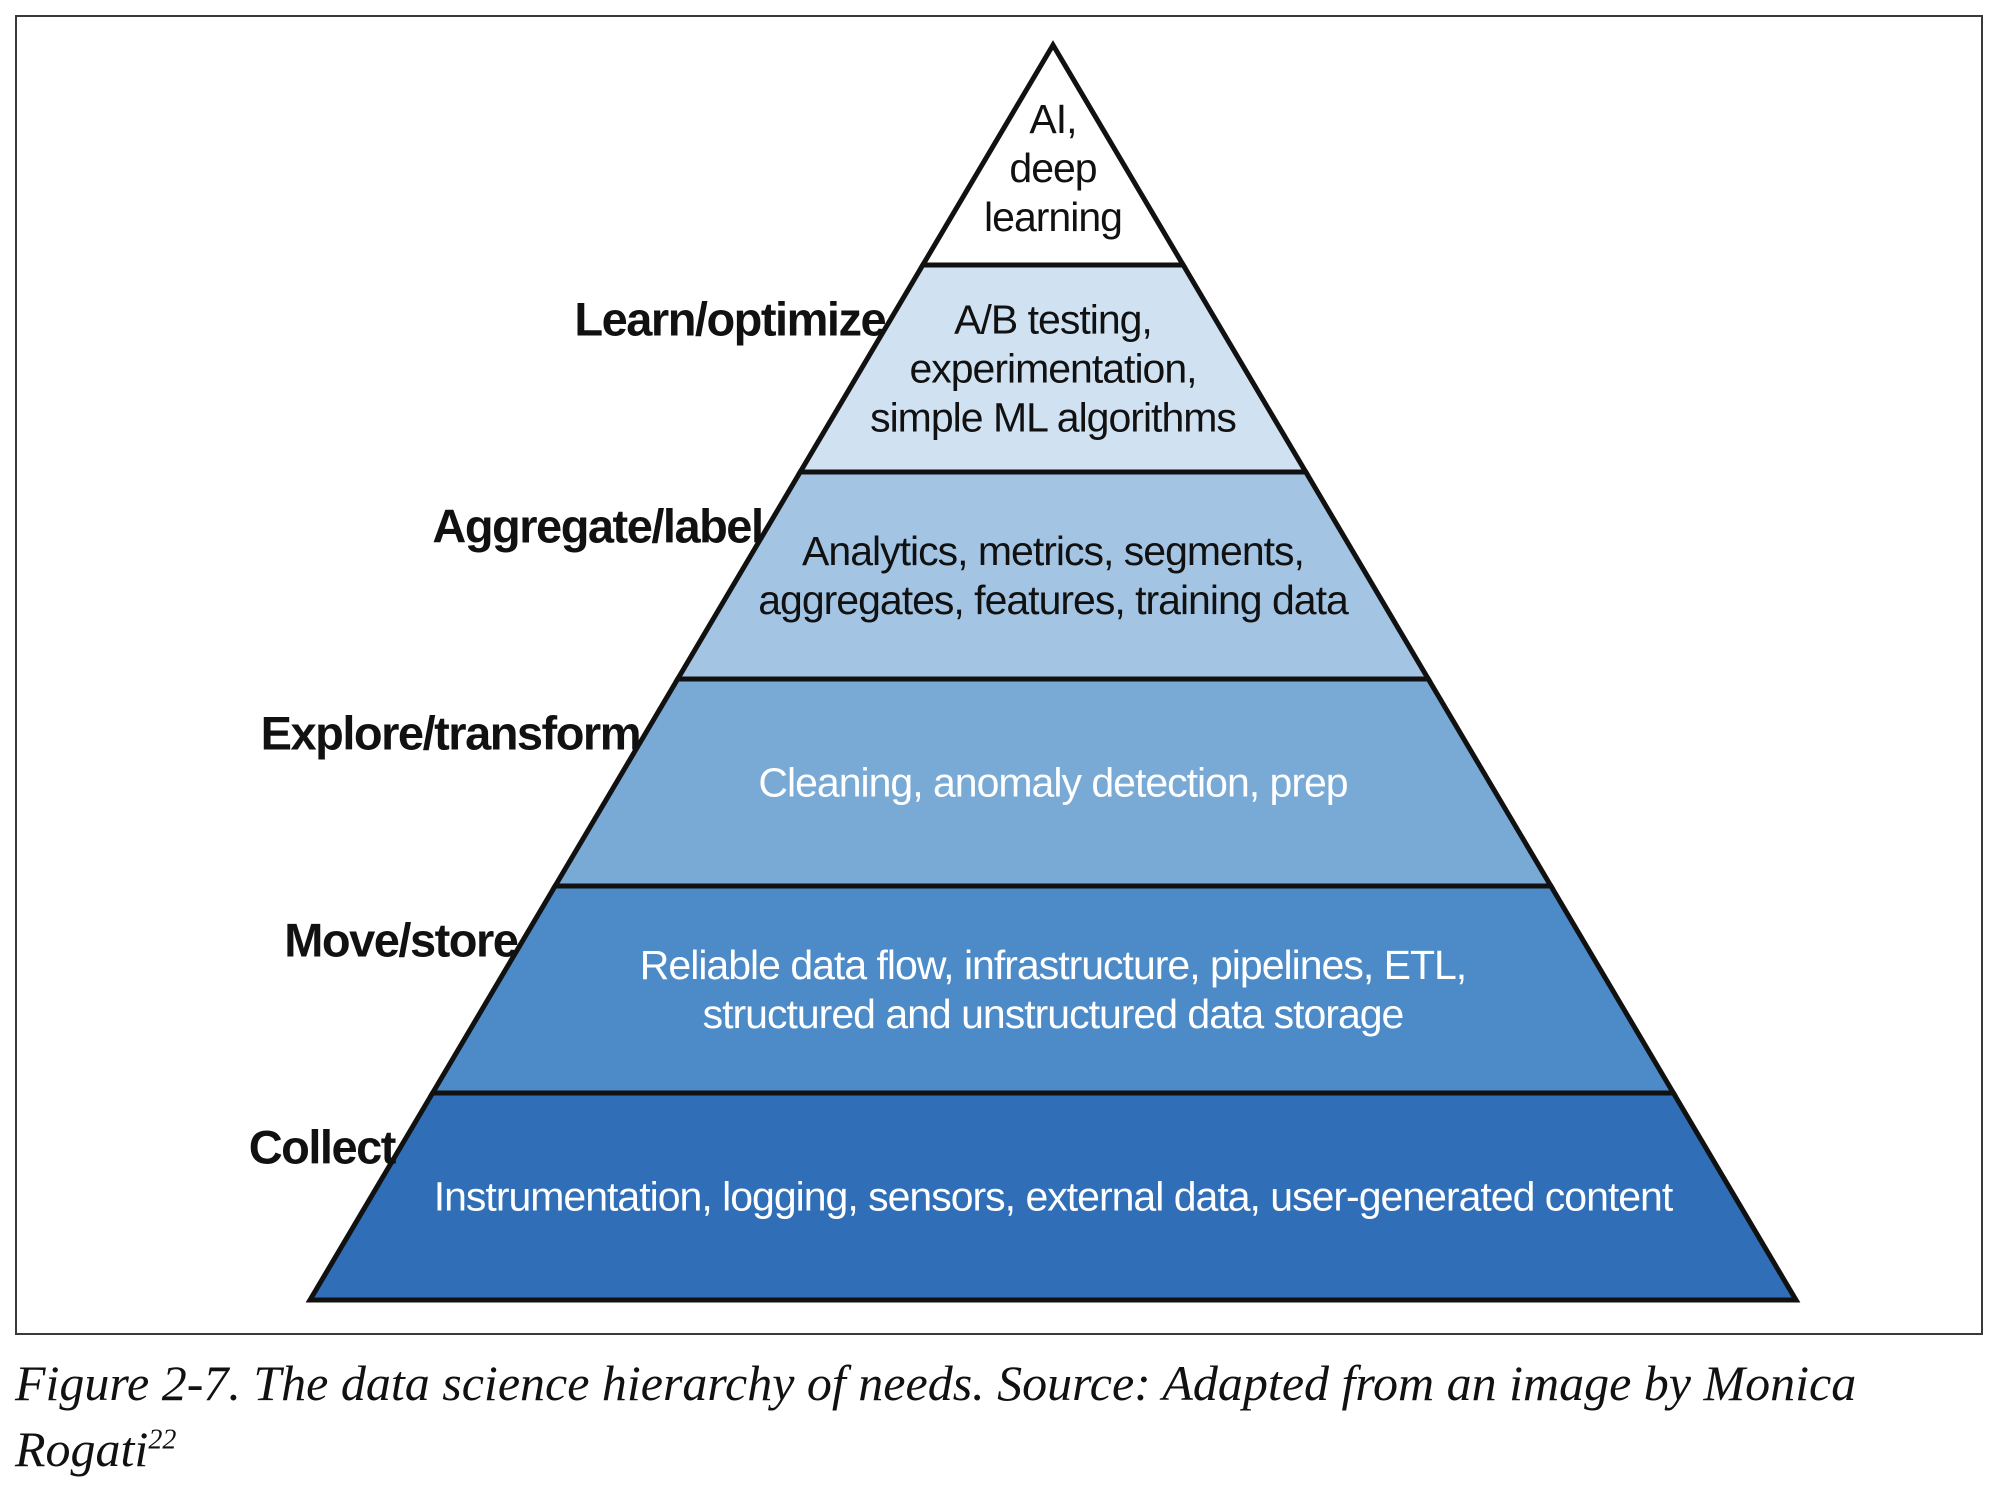 This screenshot has width=1998, height=1504. I want to click on caption-footnote: 22, so click(162, 1440).